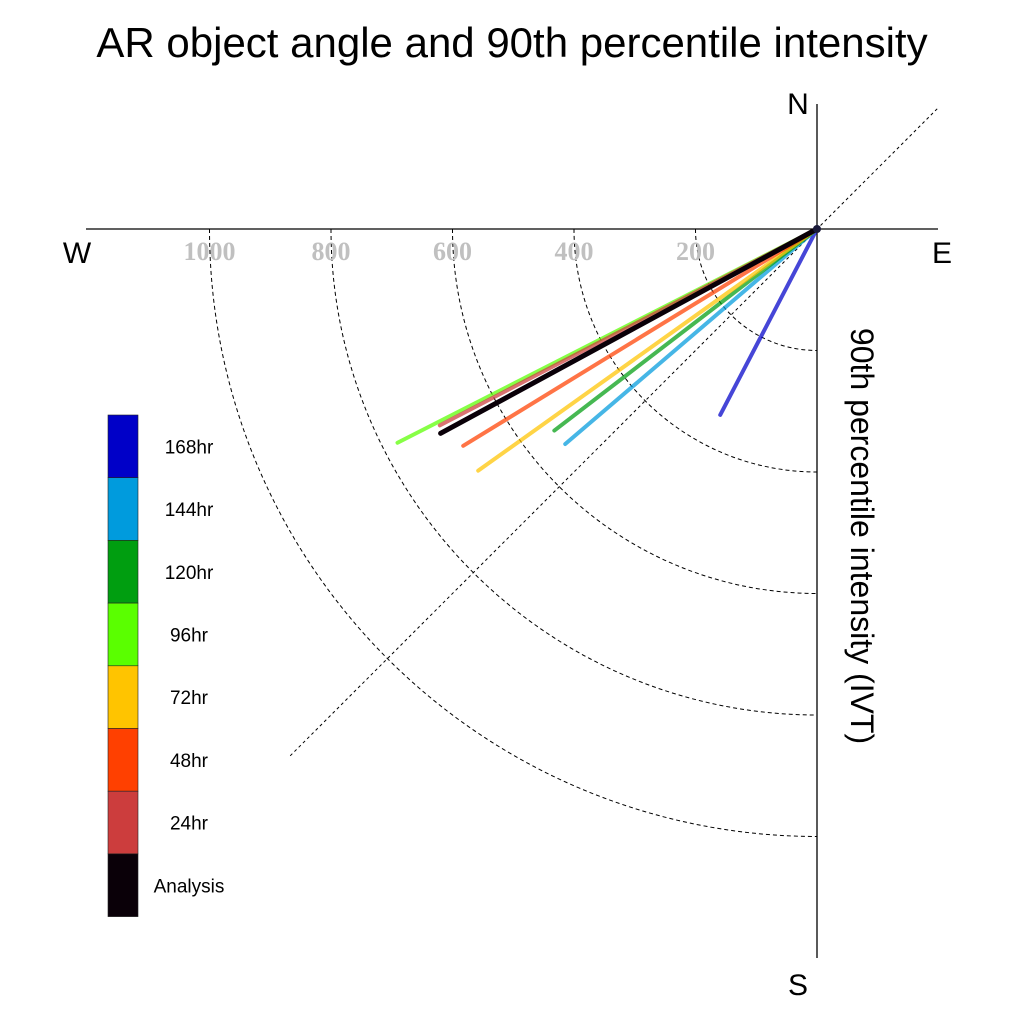  I want to click on ring-label-400: 400, so click(574, 251).